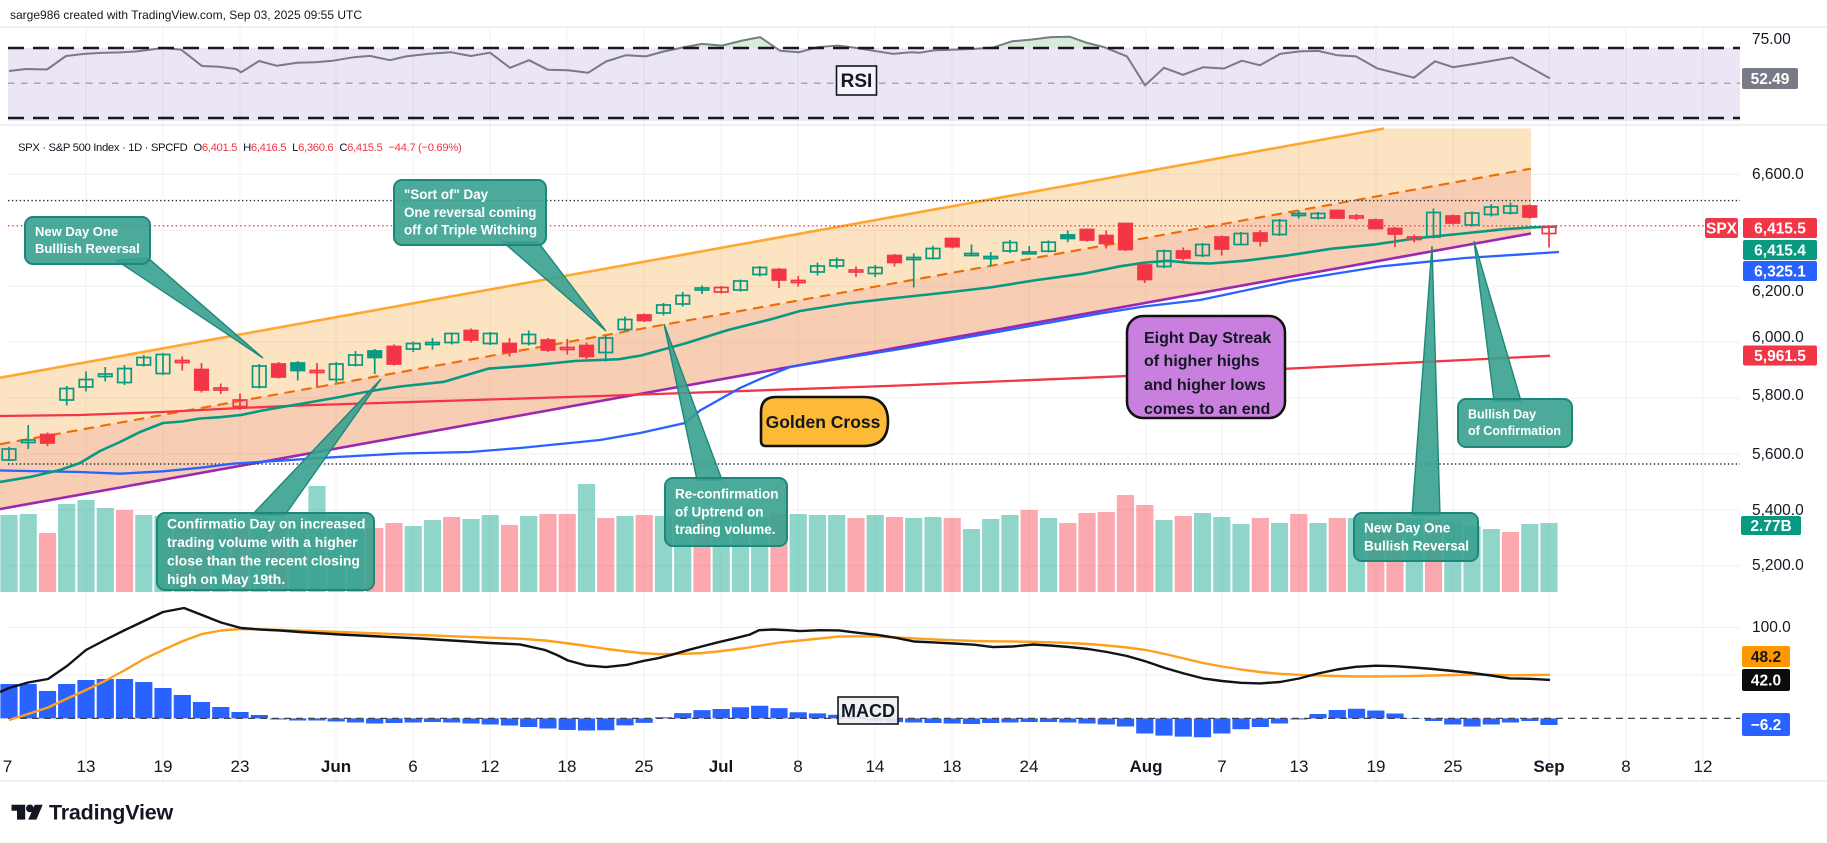 This screenshot has width=1827, height=843. What do you see at coordinates (1722, 229) in the screenshot?
I see `svg-text: SPX` at bounding box center [1722, 229].